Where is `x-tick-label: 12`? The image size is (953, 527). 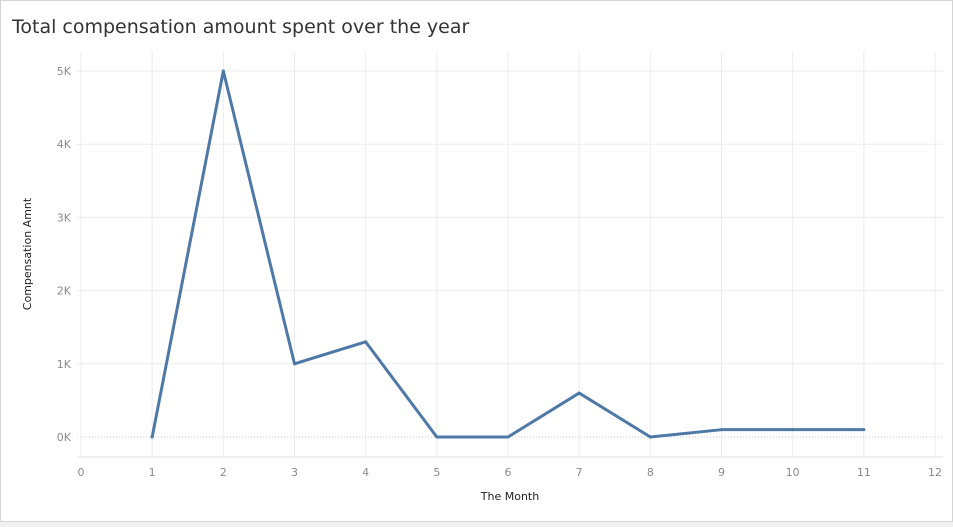
x-tick-label: 12 is located at coordinates (935, 472).